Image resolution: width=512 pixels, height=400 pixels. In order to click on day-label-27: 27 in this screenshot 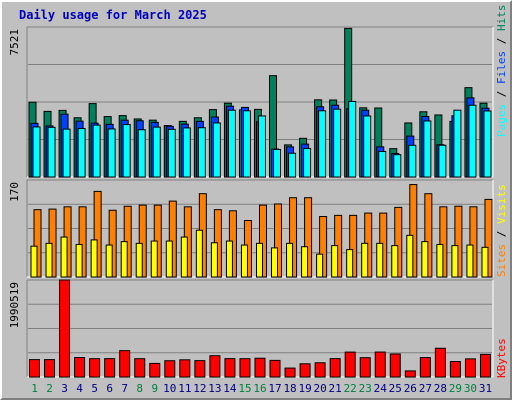, I will do `click(425, 388)`.